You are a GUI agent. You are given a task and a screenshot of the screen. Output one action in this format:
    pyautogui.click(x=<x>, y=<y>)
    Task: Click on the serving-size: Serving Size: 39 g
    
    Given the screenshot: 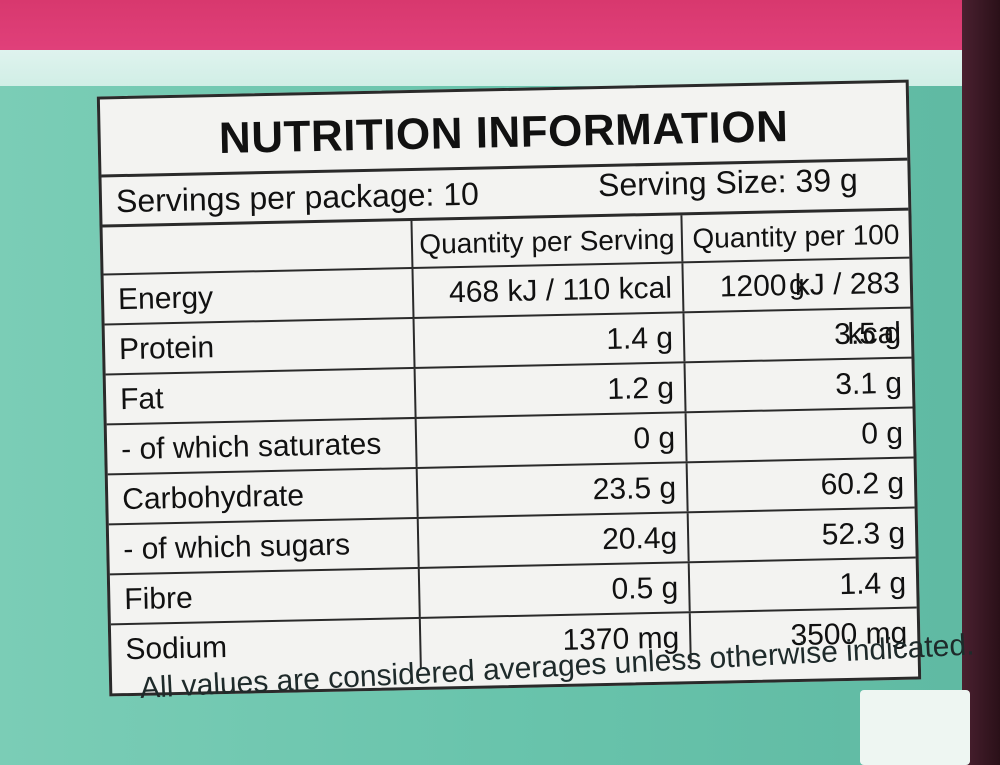 What is the action you would take?
    pyautogui.click(x=728, y=182)
    